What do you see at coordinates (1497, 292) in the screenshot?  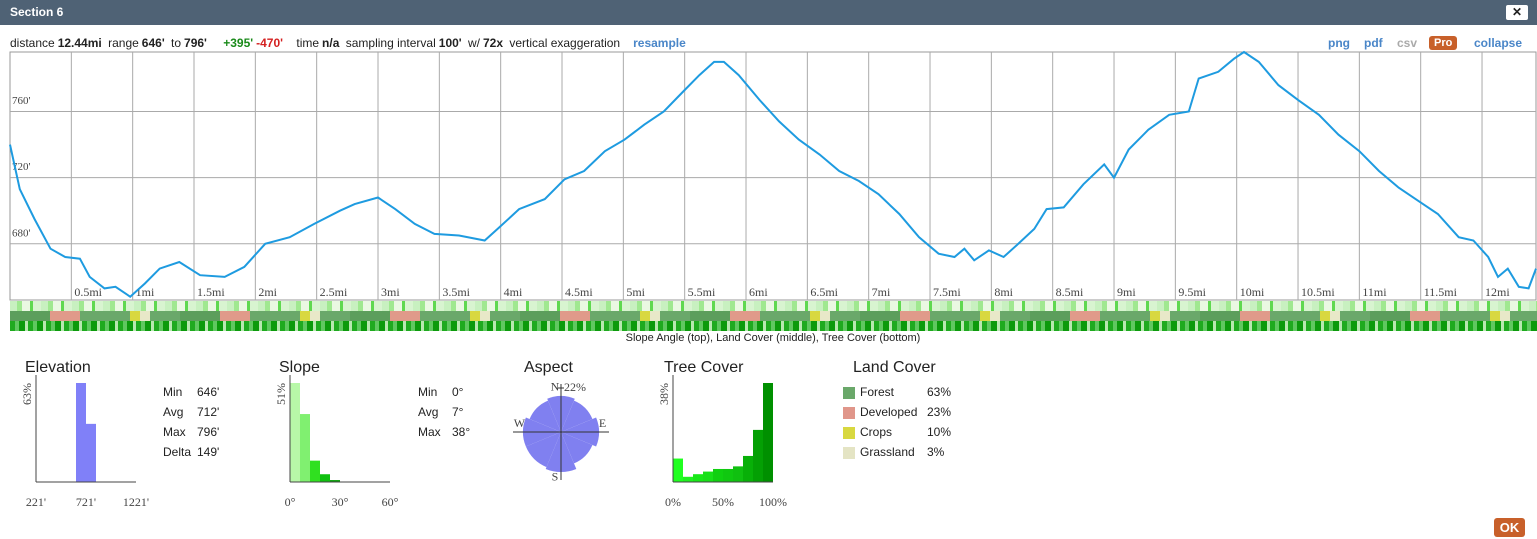 I see `x-tick-label: 12mi` at bounding box center [1497, 292].